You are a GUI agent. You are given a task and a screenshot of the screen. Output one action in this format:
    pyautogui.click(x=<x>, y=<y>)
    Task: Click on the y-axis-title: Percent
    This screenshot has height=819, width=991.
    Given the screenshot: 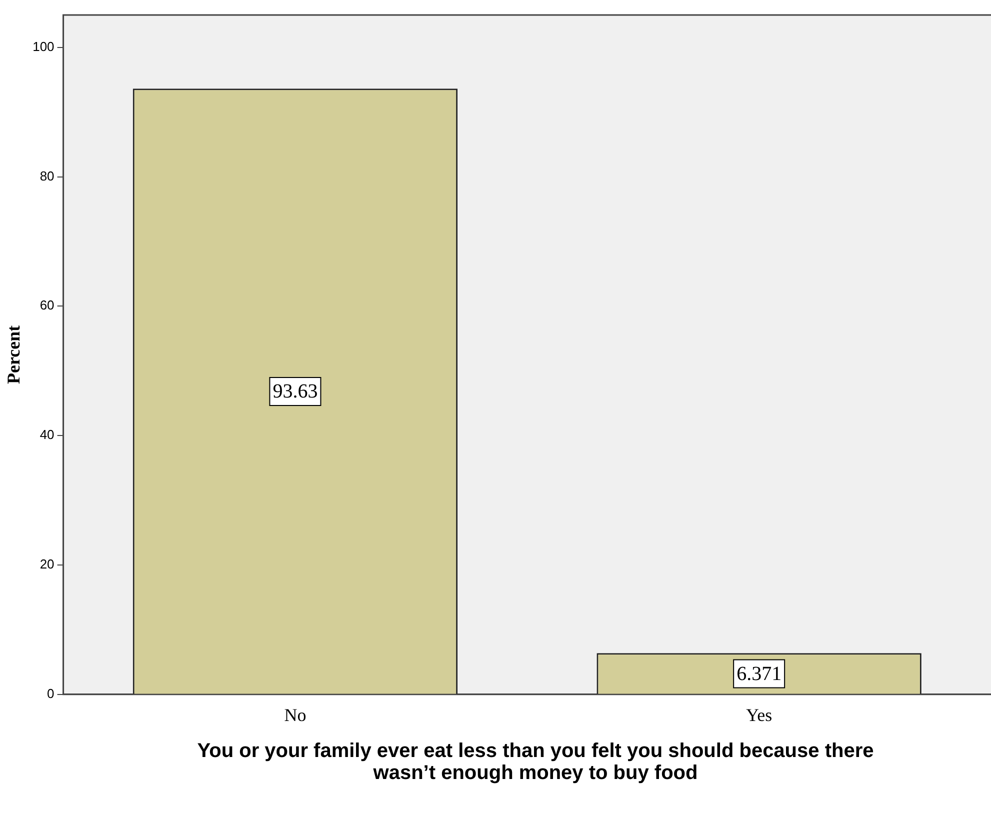 What is the action you would take?
    pyautogui.click(x=13, y=354)
    